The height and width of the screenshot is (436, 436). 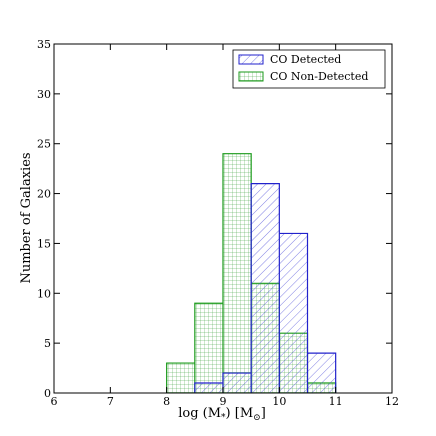 What do you see at coordinates (44, 44) in the screenshot?
I see `y-tick-label-35: 35` at bounding box center [44, 44].